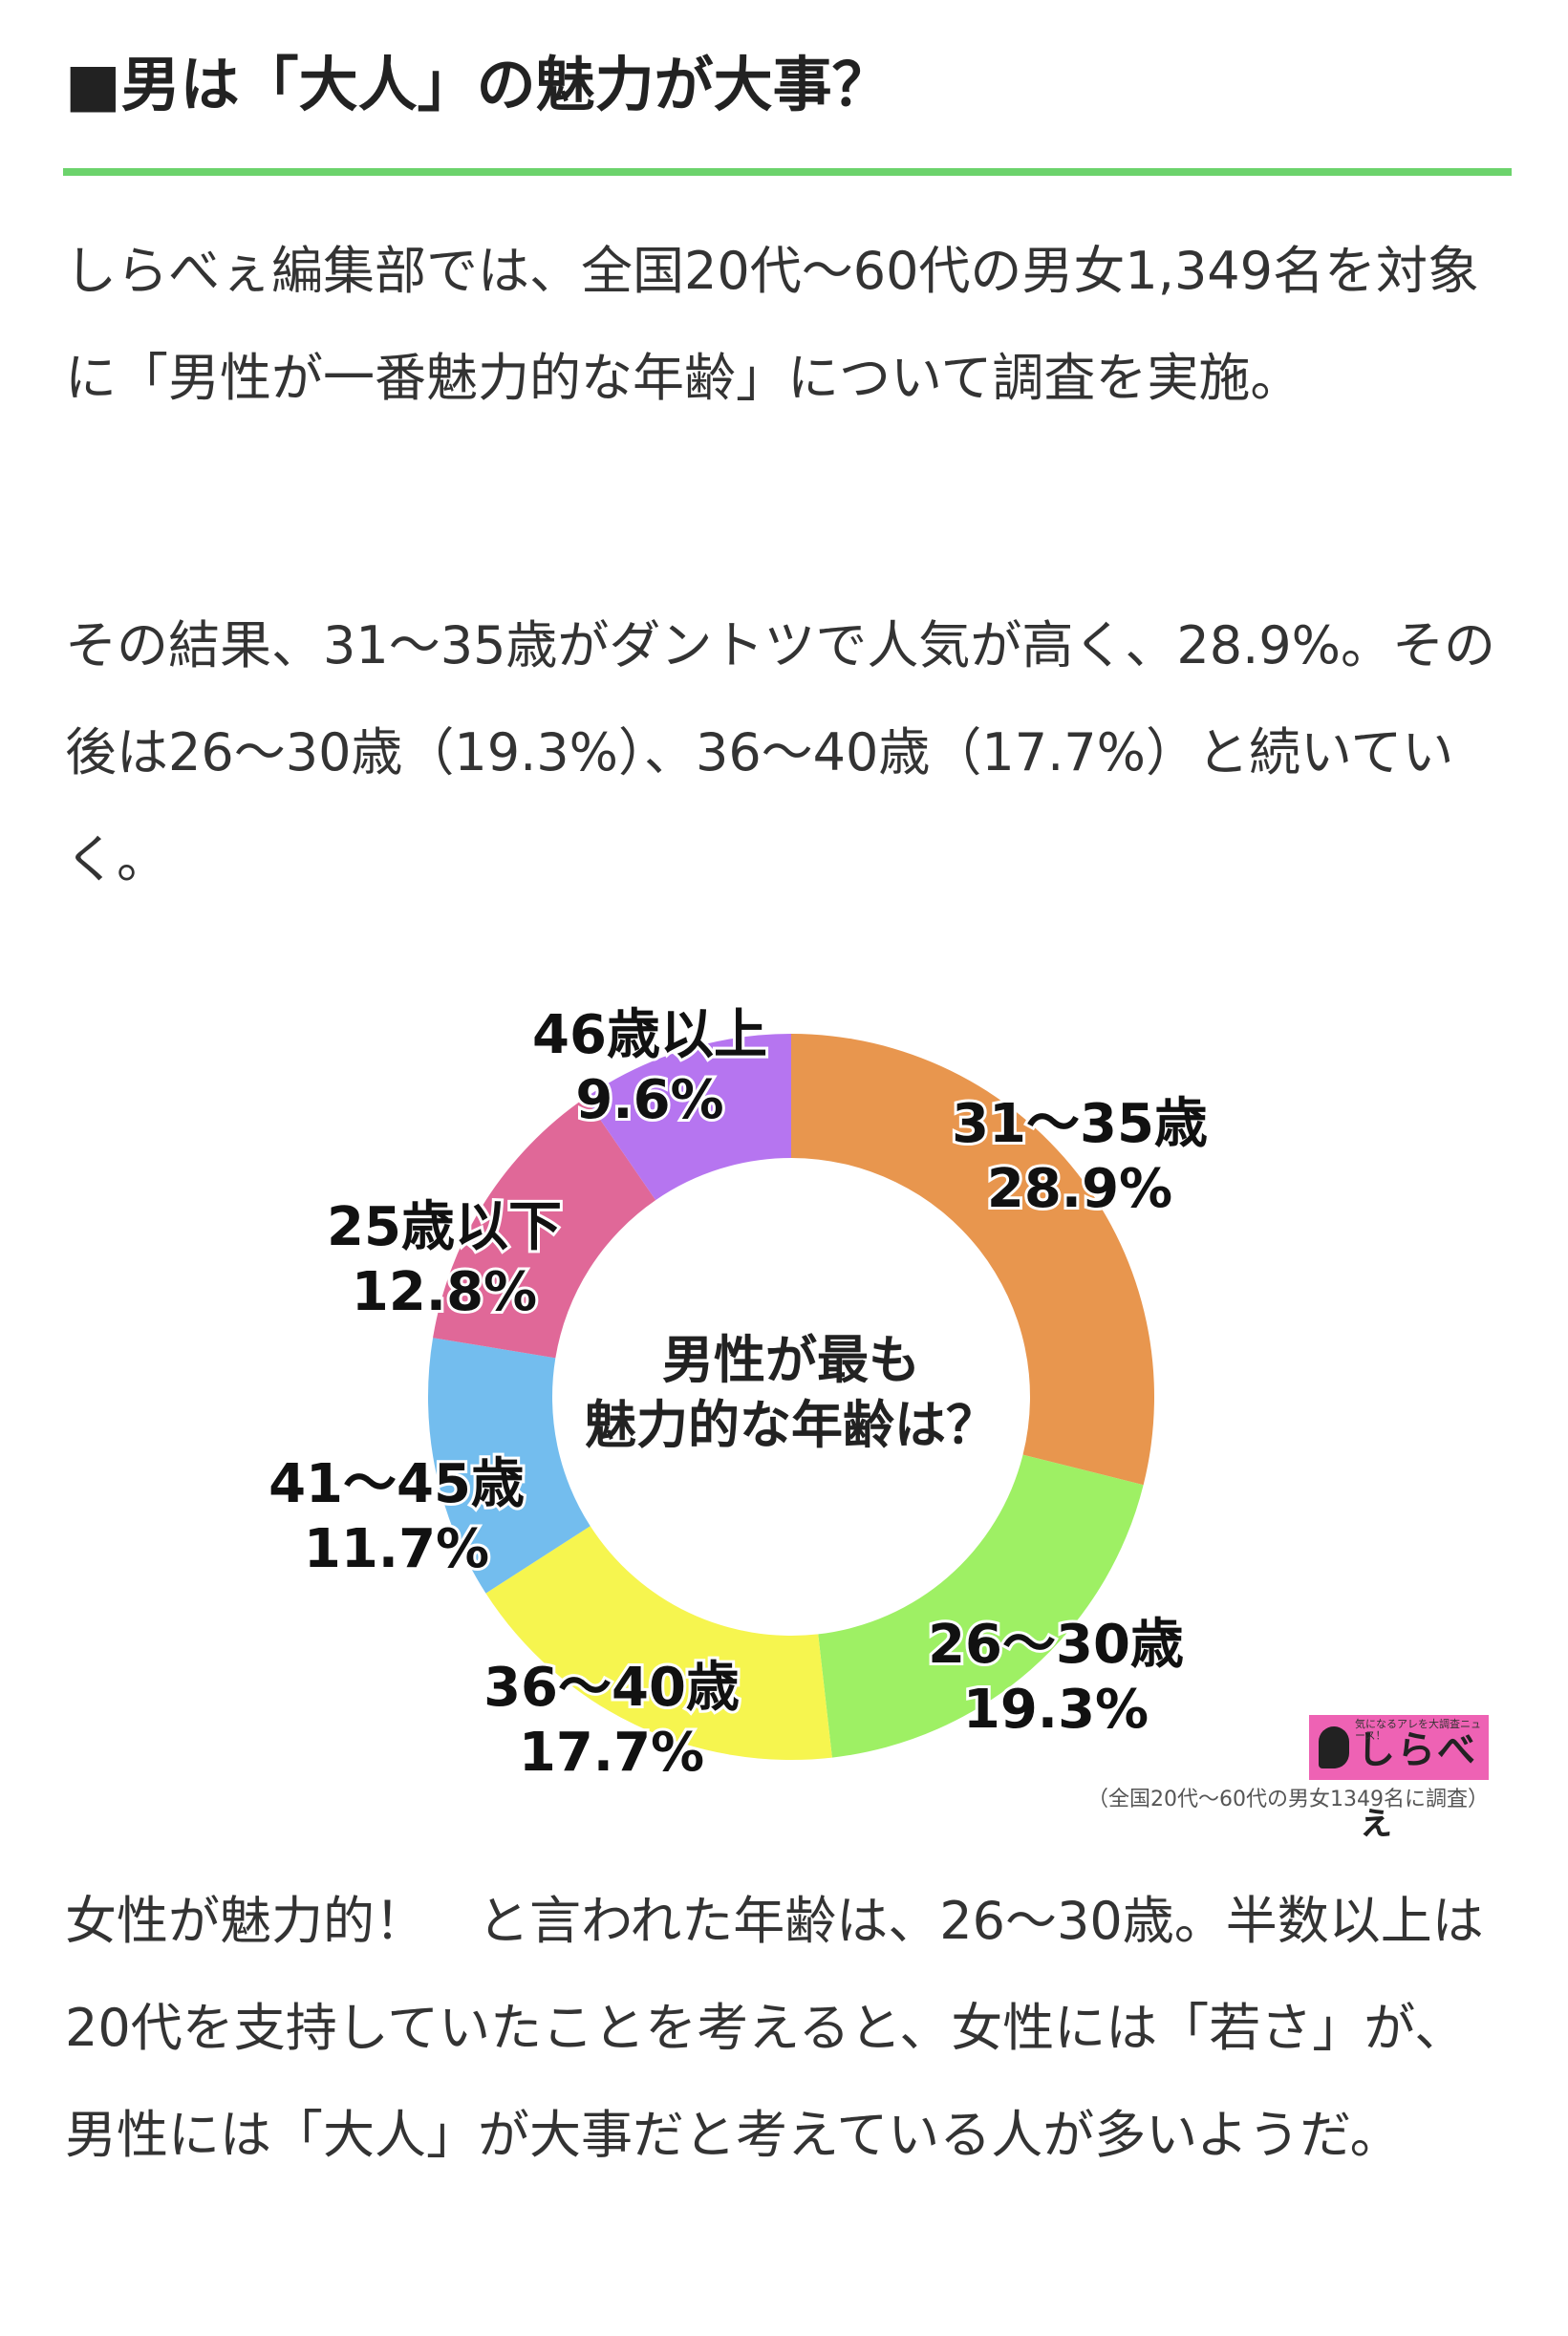 The width and height of the screenshot is (1568, 2336). I want to click on logo-text: しらべぇ, so click(1417, 1785).